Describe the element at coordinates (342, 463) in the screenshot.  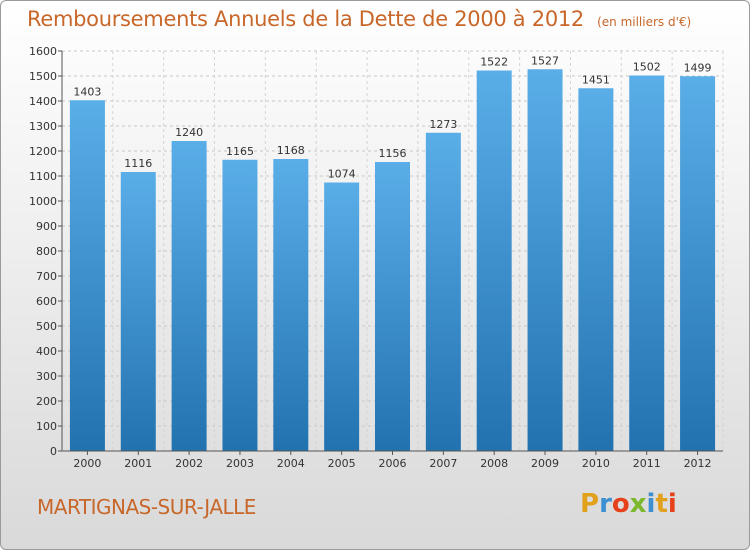
I see `x-tick-label: 2005` at that location.